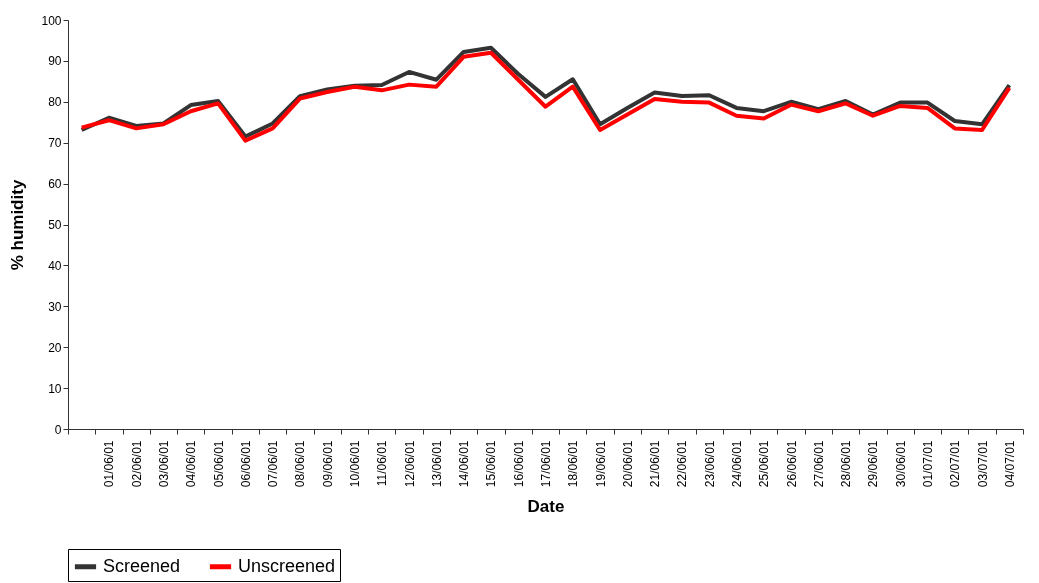  What do you see at coordinates (58, 429) in the screenshot?
I see `y-tick-label: 0` at bounding box center [58, 429].